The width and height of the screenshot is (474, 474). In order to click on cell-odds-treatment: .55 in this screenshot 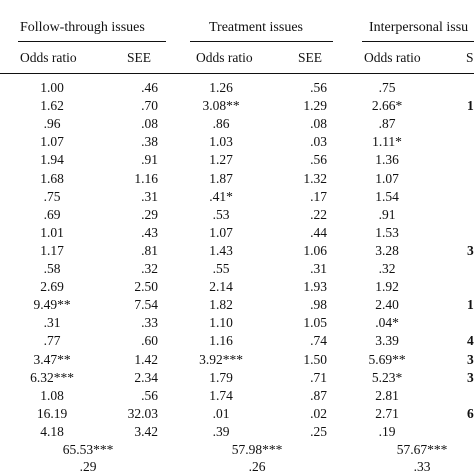, I will do `click(221, 268)`.